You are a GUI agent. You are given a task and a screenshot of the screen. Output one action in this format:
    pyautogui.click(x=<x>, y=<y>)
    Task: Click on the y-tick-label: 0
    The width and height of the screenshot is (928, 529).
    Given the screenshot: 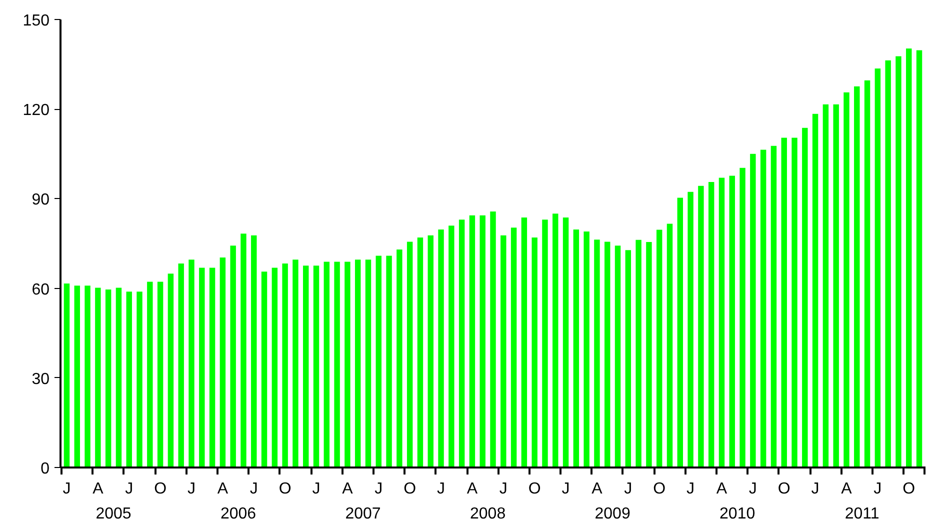 What is the action you would take?
    pyautogui.click(x=45, y=469)
    